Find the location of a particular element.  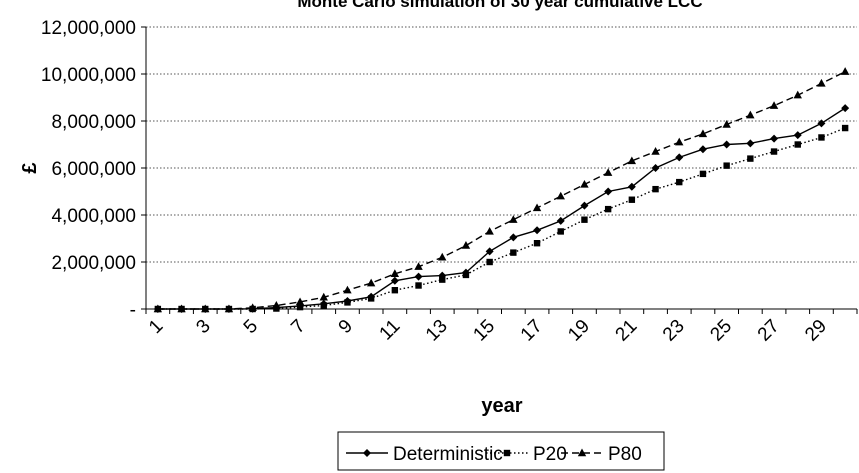

y-tick-label: 6,000,000 is located at coordinates (93, 169).